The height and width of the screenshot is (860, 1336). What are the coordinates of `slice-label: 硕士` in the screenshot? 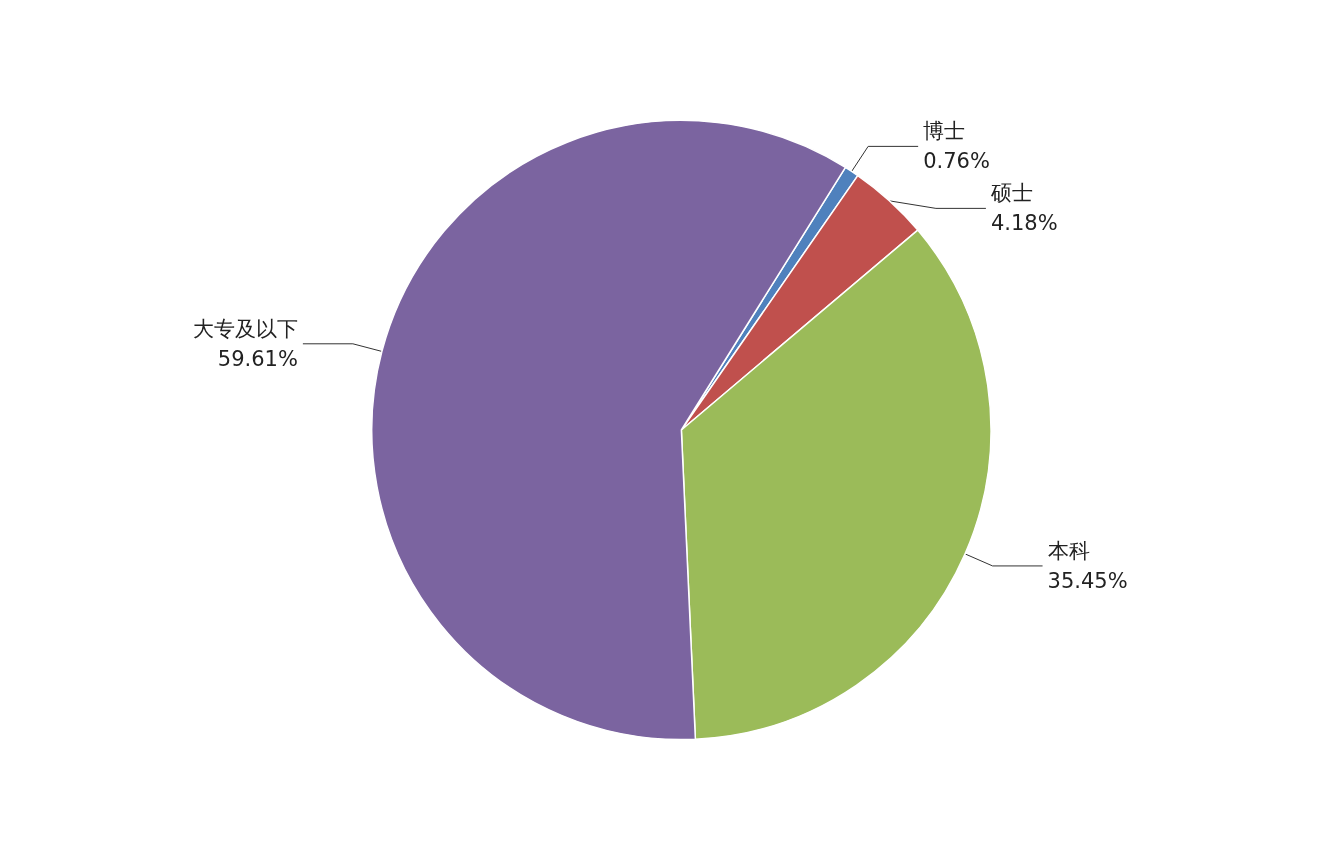 It's located at (1011, 193).